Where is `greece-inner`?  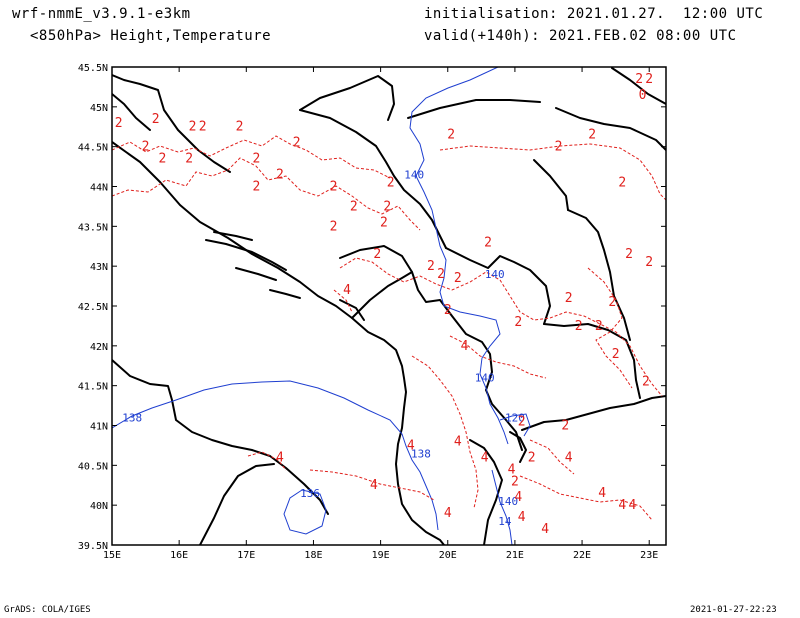
greece-inner is located at coordinates (486, 492).